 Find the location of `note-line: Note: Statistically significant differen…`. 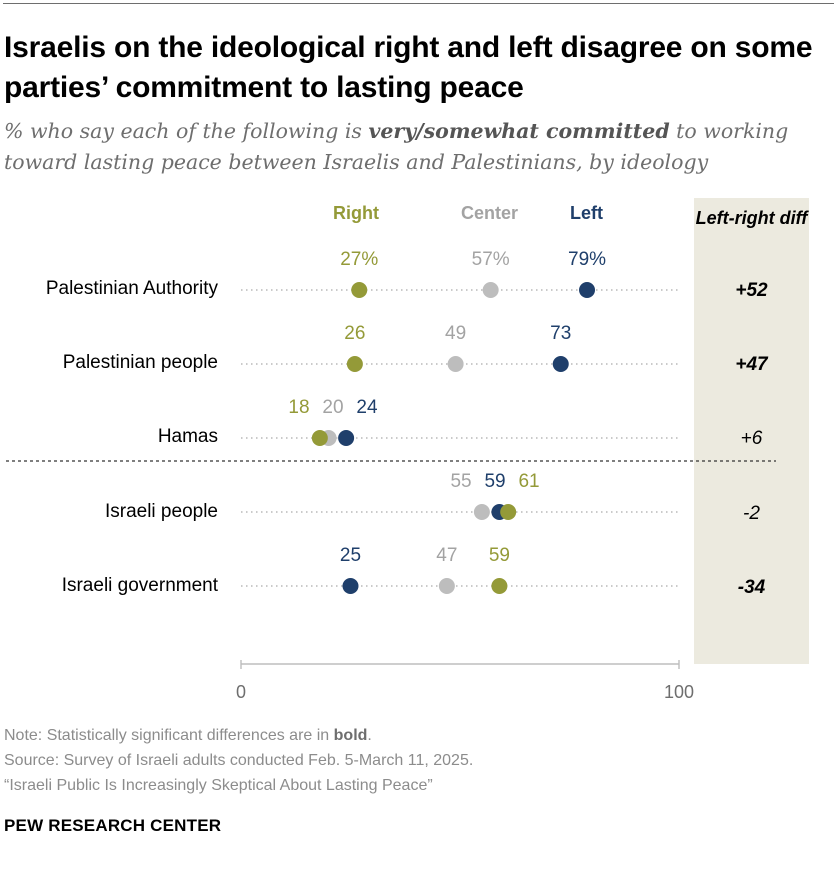

note-line: Note: Statistically significant differen… is located at coordinates (238, 735).